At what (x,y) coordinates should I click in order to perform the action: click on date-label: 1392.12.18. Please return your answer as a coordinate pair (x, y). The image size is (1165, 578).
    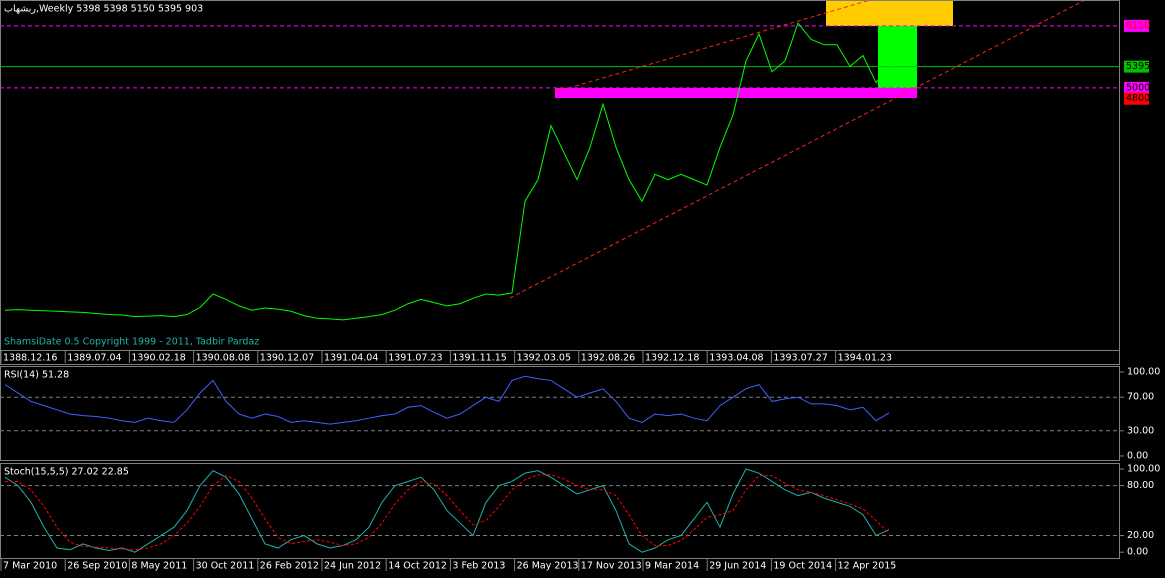
    Looking at the image, I should click on (672, 358).